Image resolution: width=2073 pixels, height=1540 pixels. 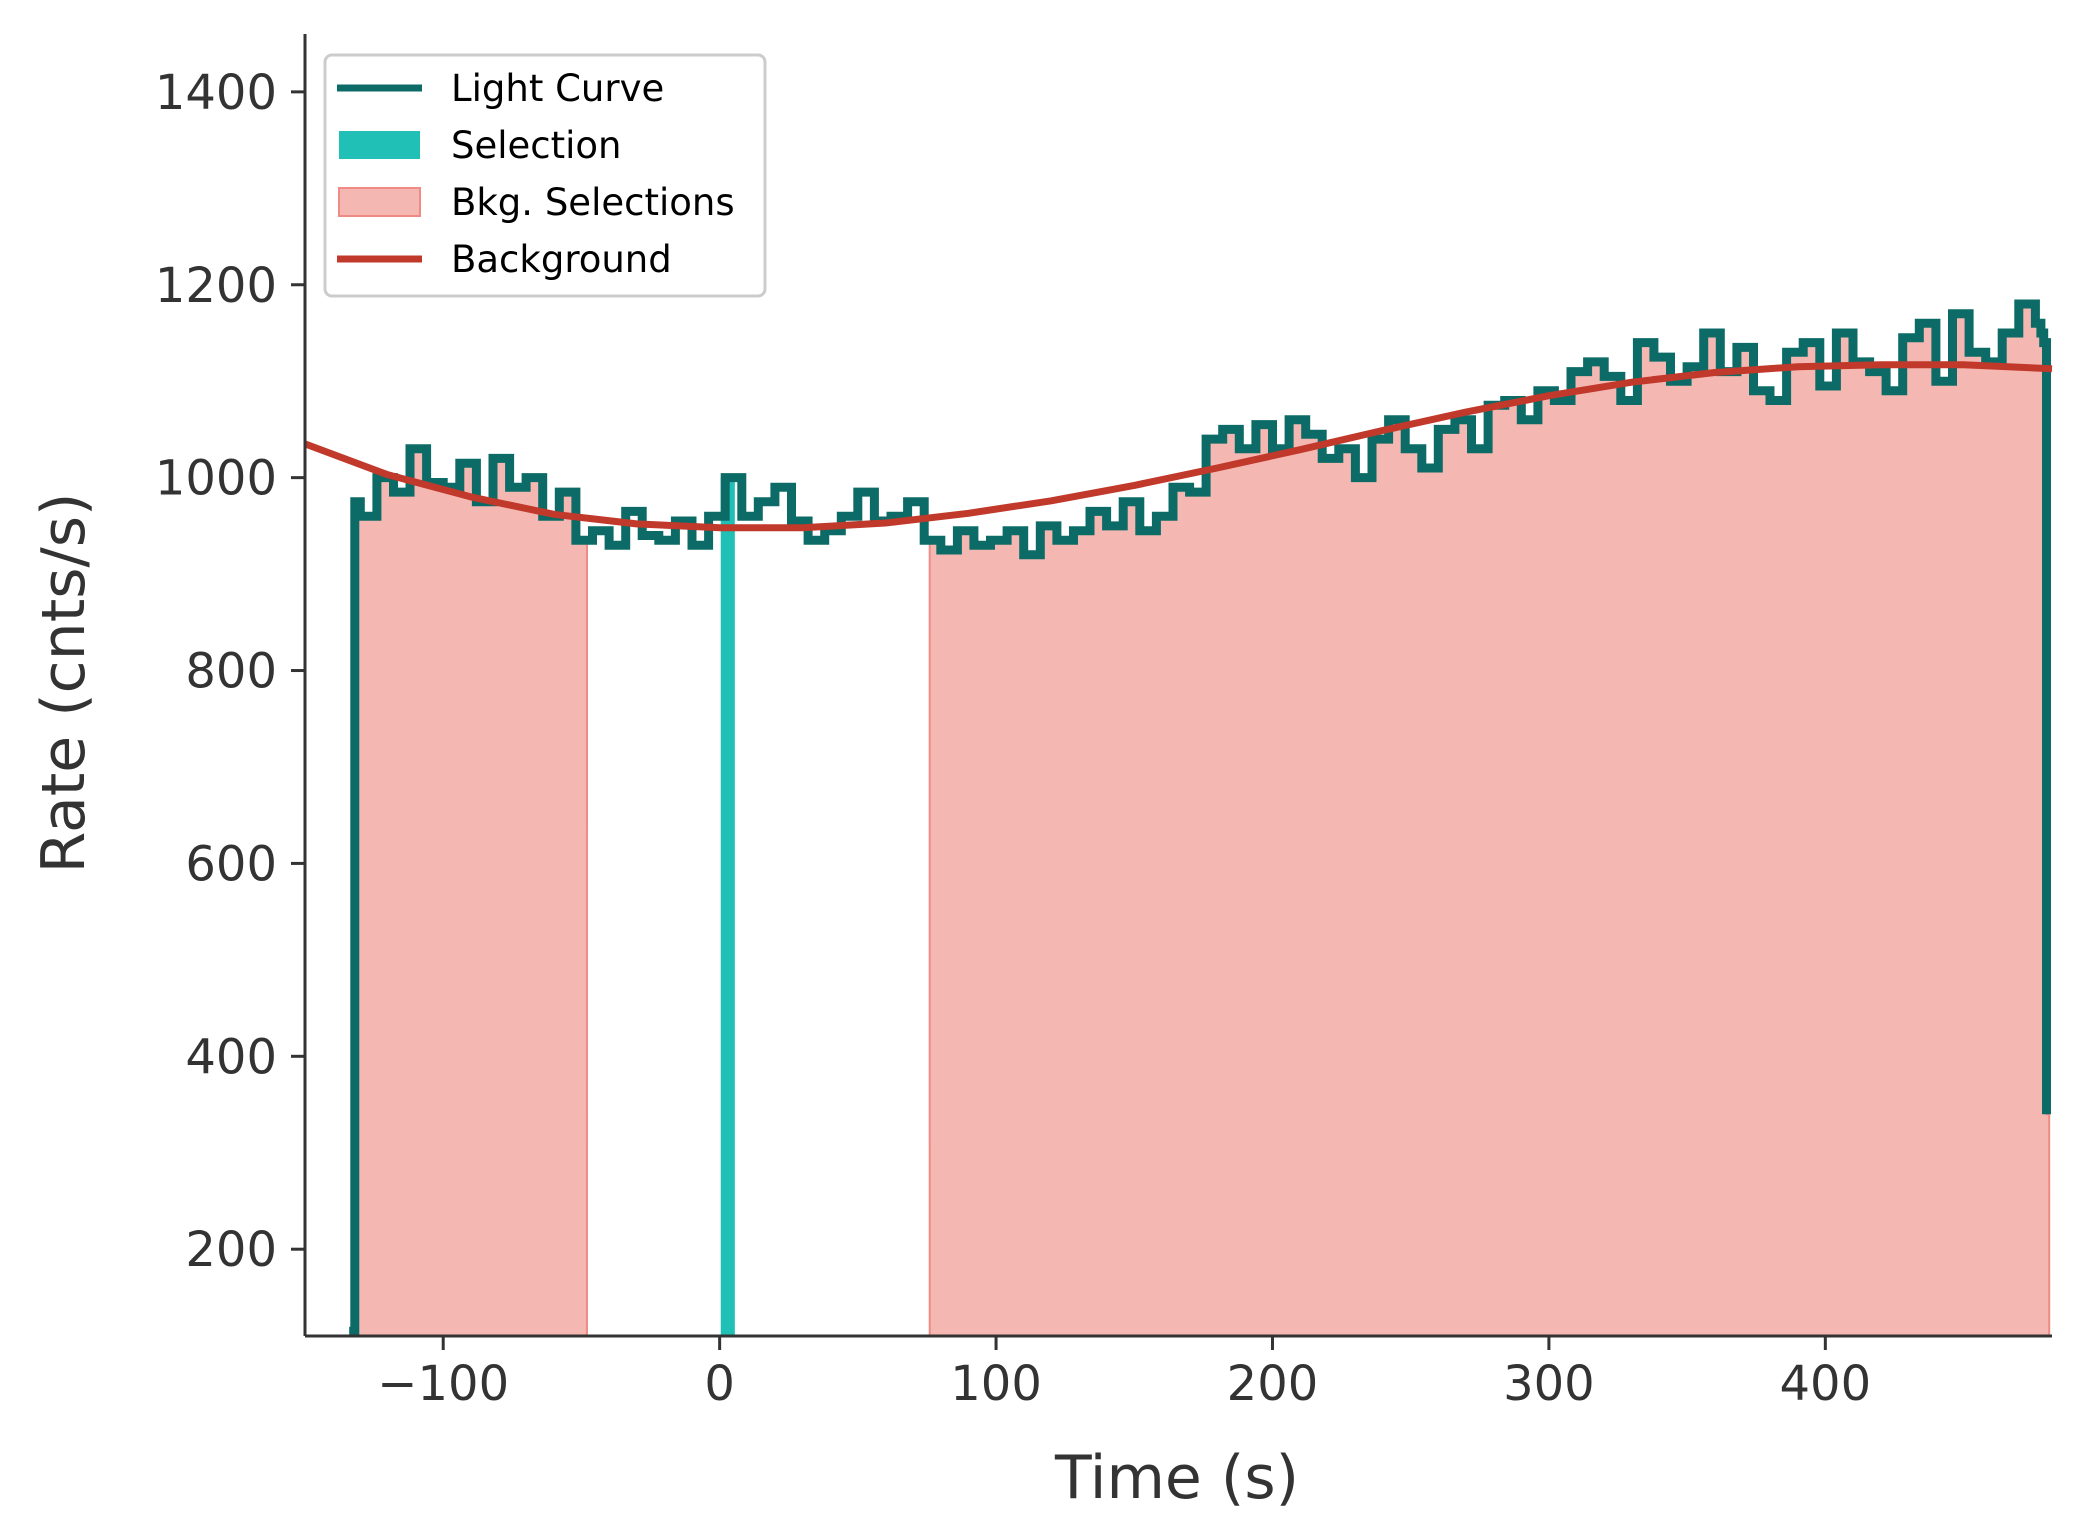 What do you see at coordinates (231, 864) in the screenshot?
I see `y-tick-label: 600` at bounding box center [231, 864].